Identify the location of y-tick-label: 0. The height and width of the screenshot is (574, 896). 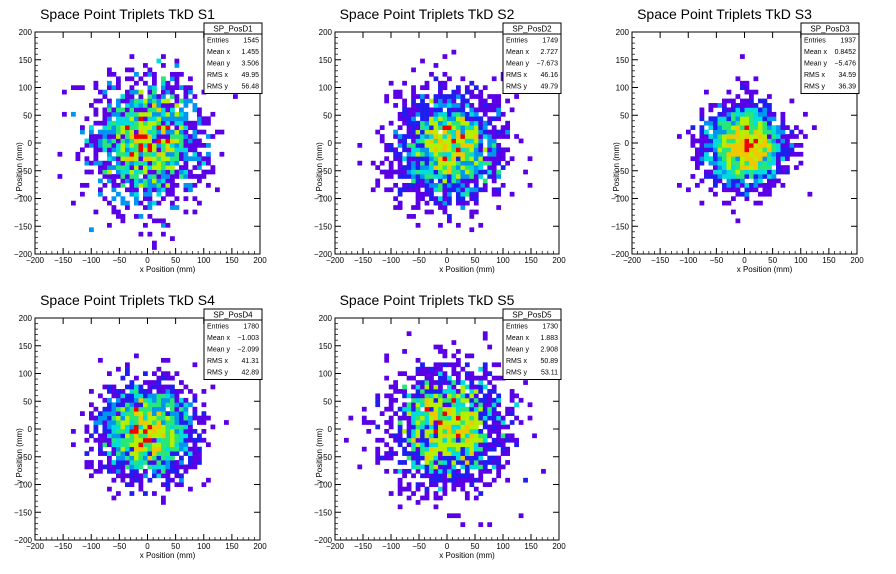
(30, 429).